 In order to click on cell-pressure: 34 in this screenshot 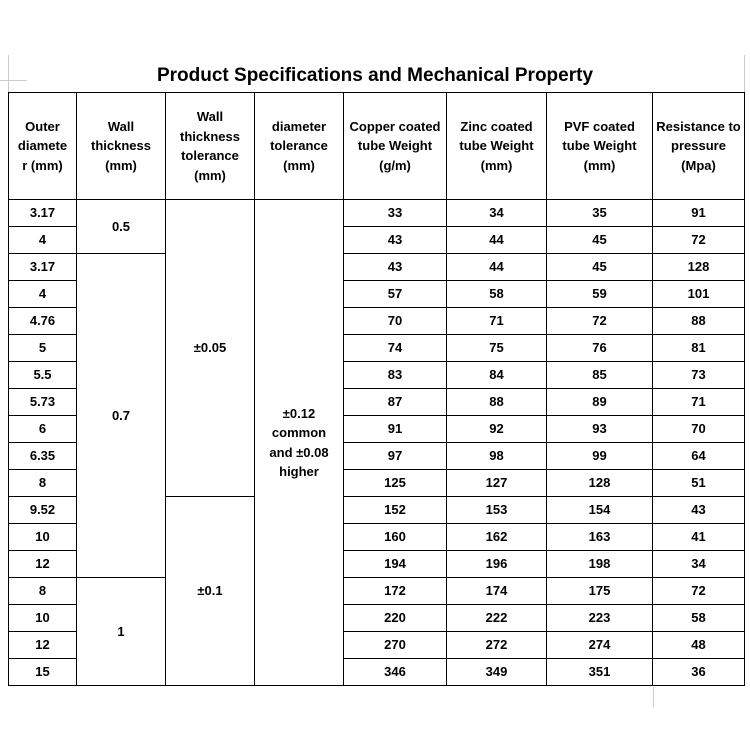, I will do `click(698, 564)`.